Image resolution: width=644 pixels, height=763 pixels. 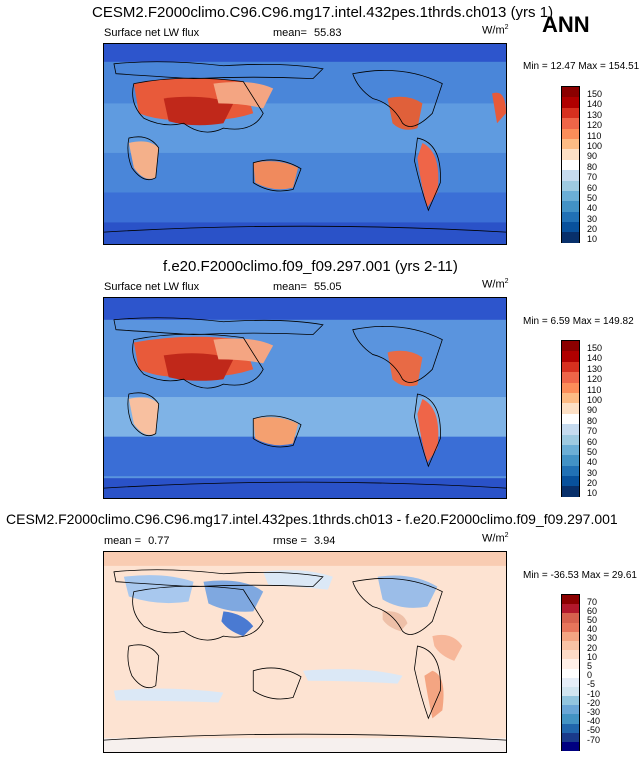 I want to click on panel2-colorbar, so click(x=570, y=418).